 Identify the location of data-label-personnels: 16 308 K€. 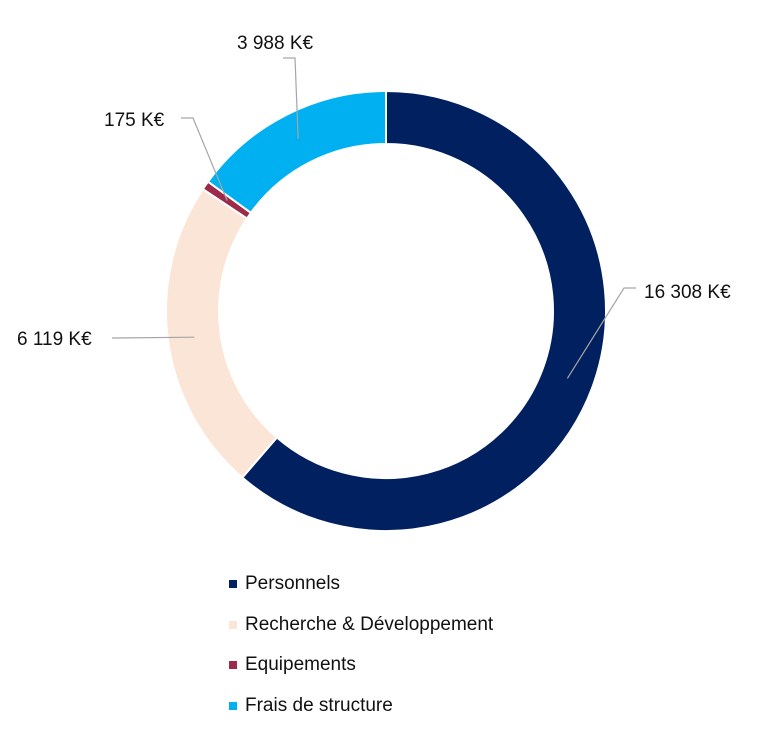
(687, 292).